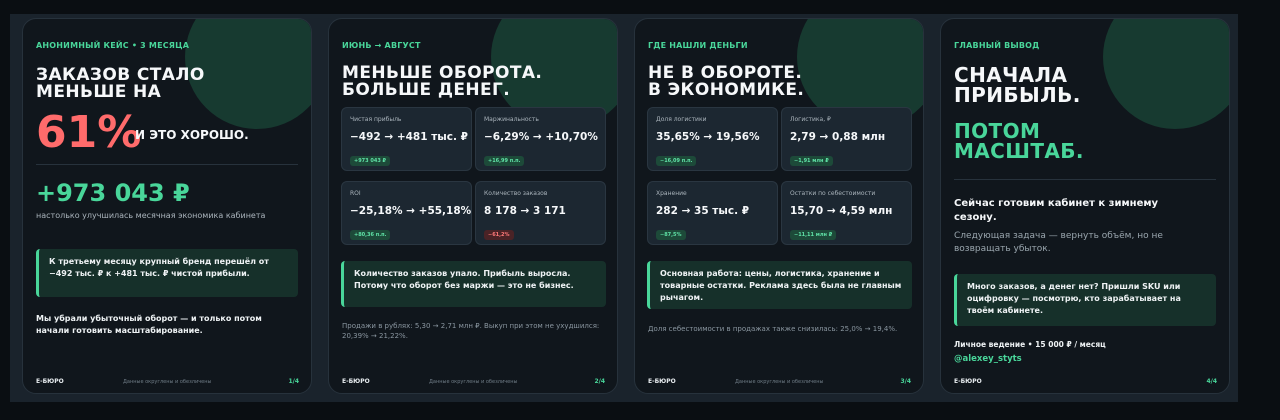 Image resolution: width=1280 pixels, height=420 pixels. I want to click on slide-title-line1: СНАЧАЛА, so click(1011, 75).